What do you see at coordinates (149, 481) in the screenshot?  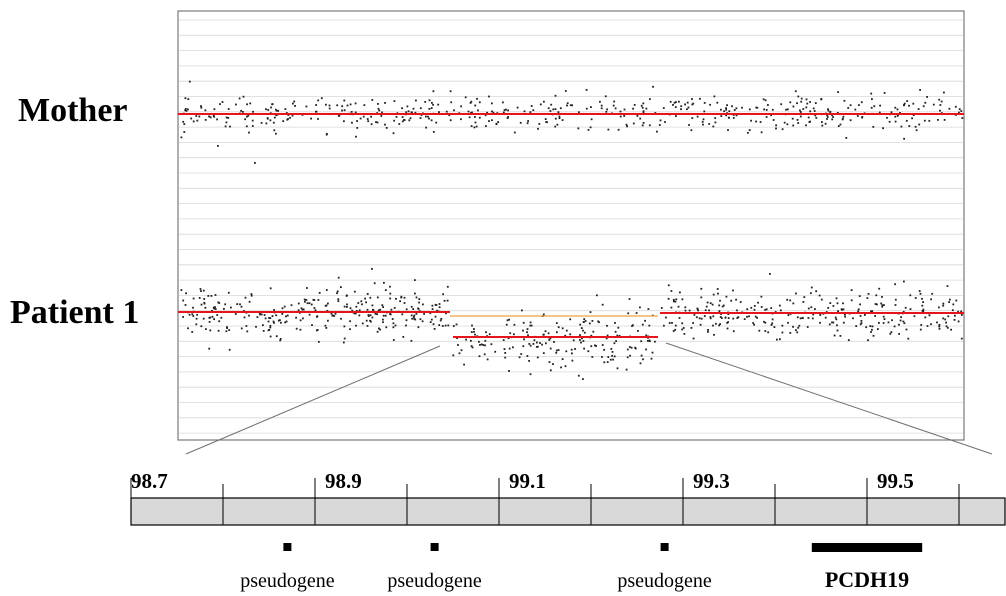 I see `scale-tick-label: 98.7` at bounding box center [149, 481].